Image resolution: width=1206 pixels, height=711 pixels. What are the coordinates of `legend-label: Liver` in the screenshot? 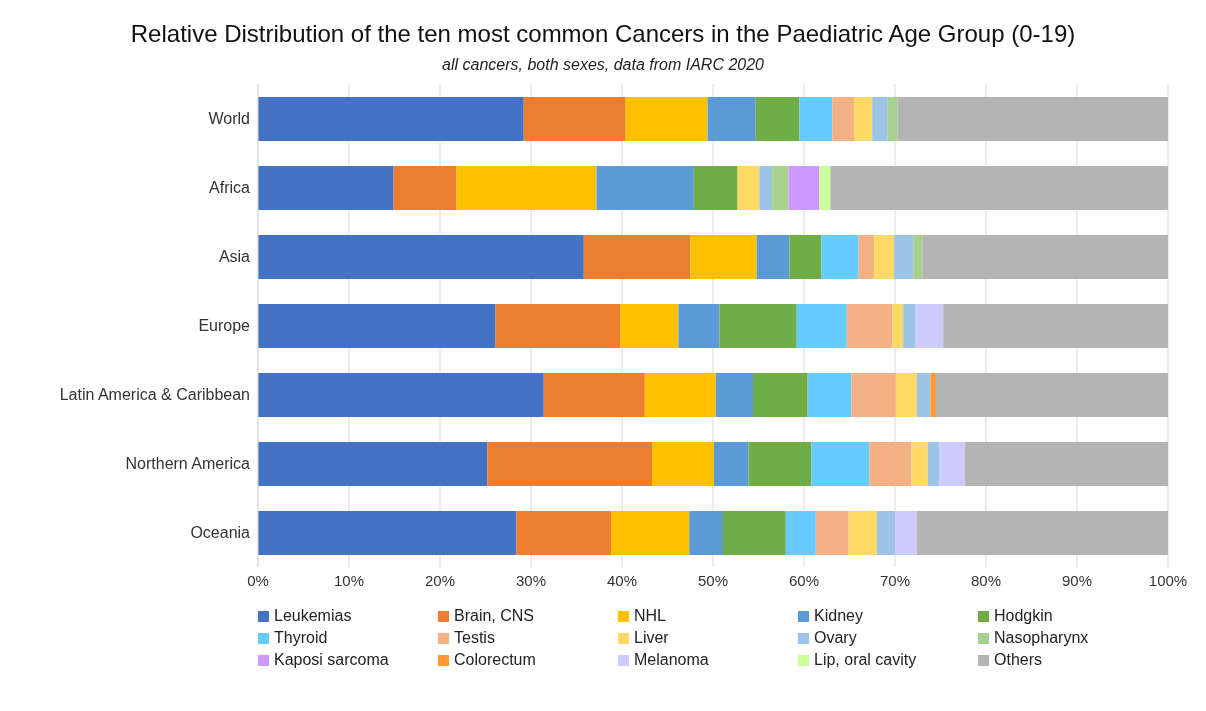 It's located at (651, 638).